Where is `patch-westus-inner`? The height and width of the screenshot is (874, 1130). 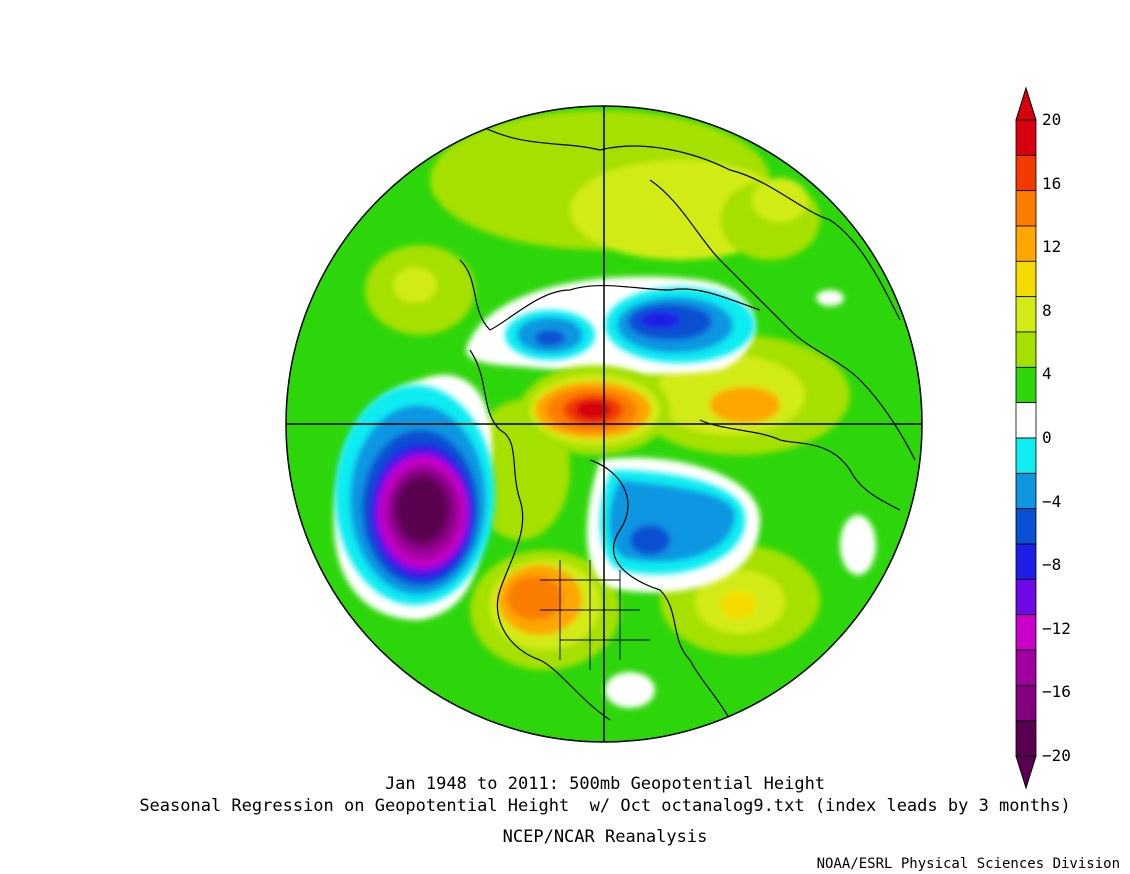
patch-westus-inner is located at coordinates (535, 598).